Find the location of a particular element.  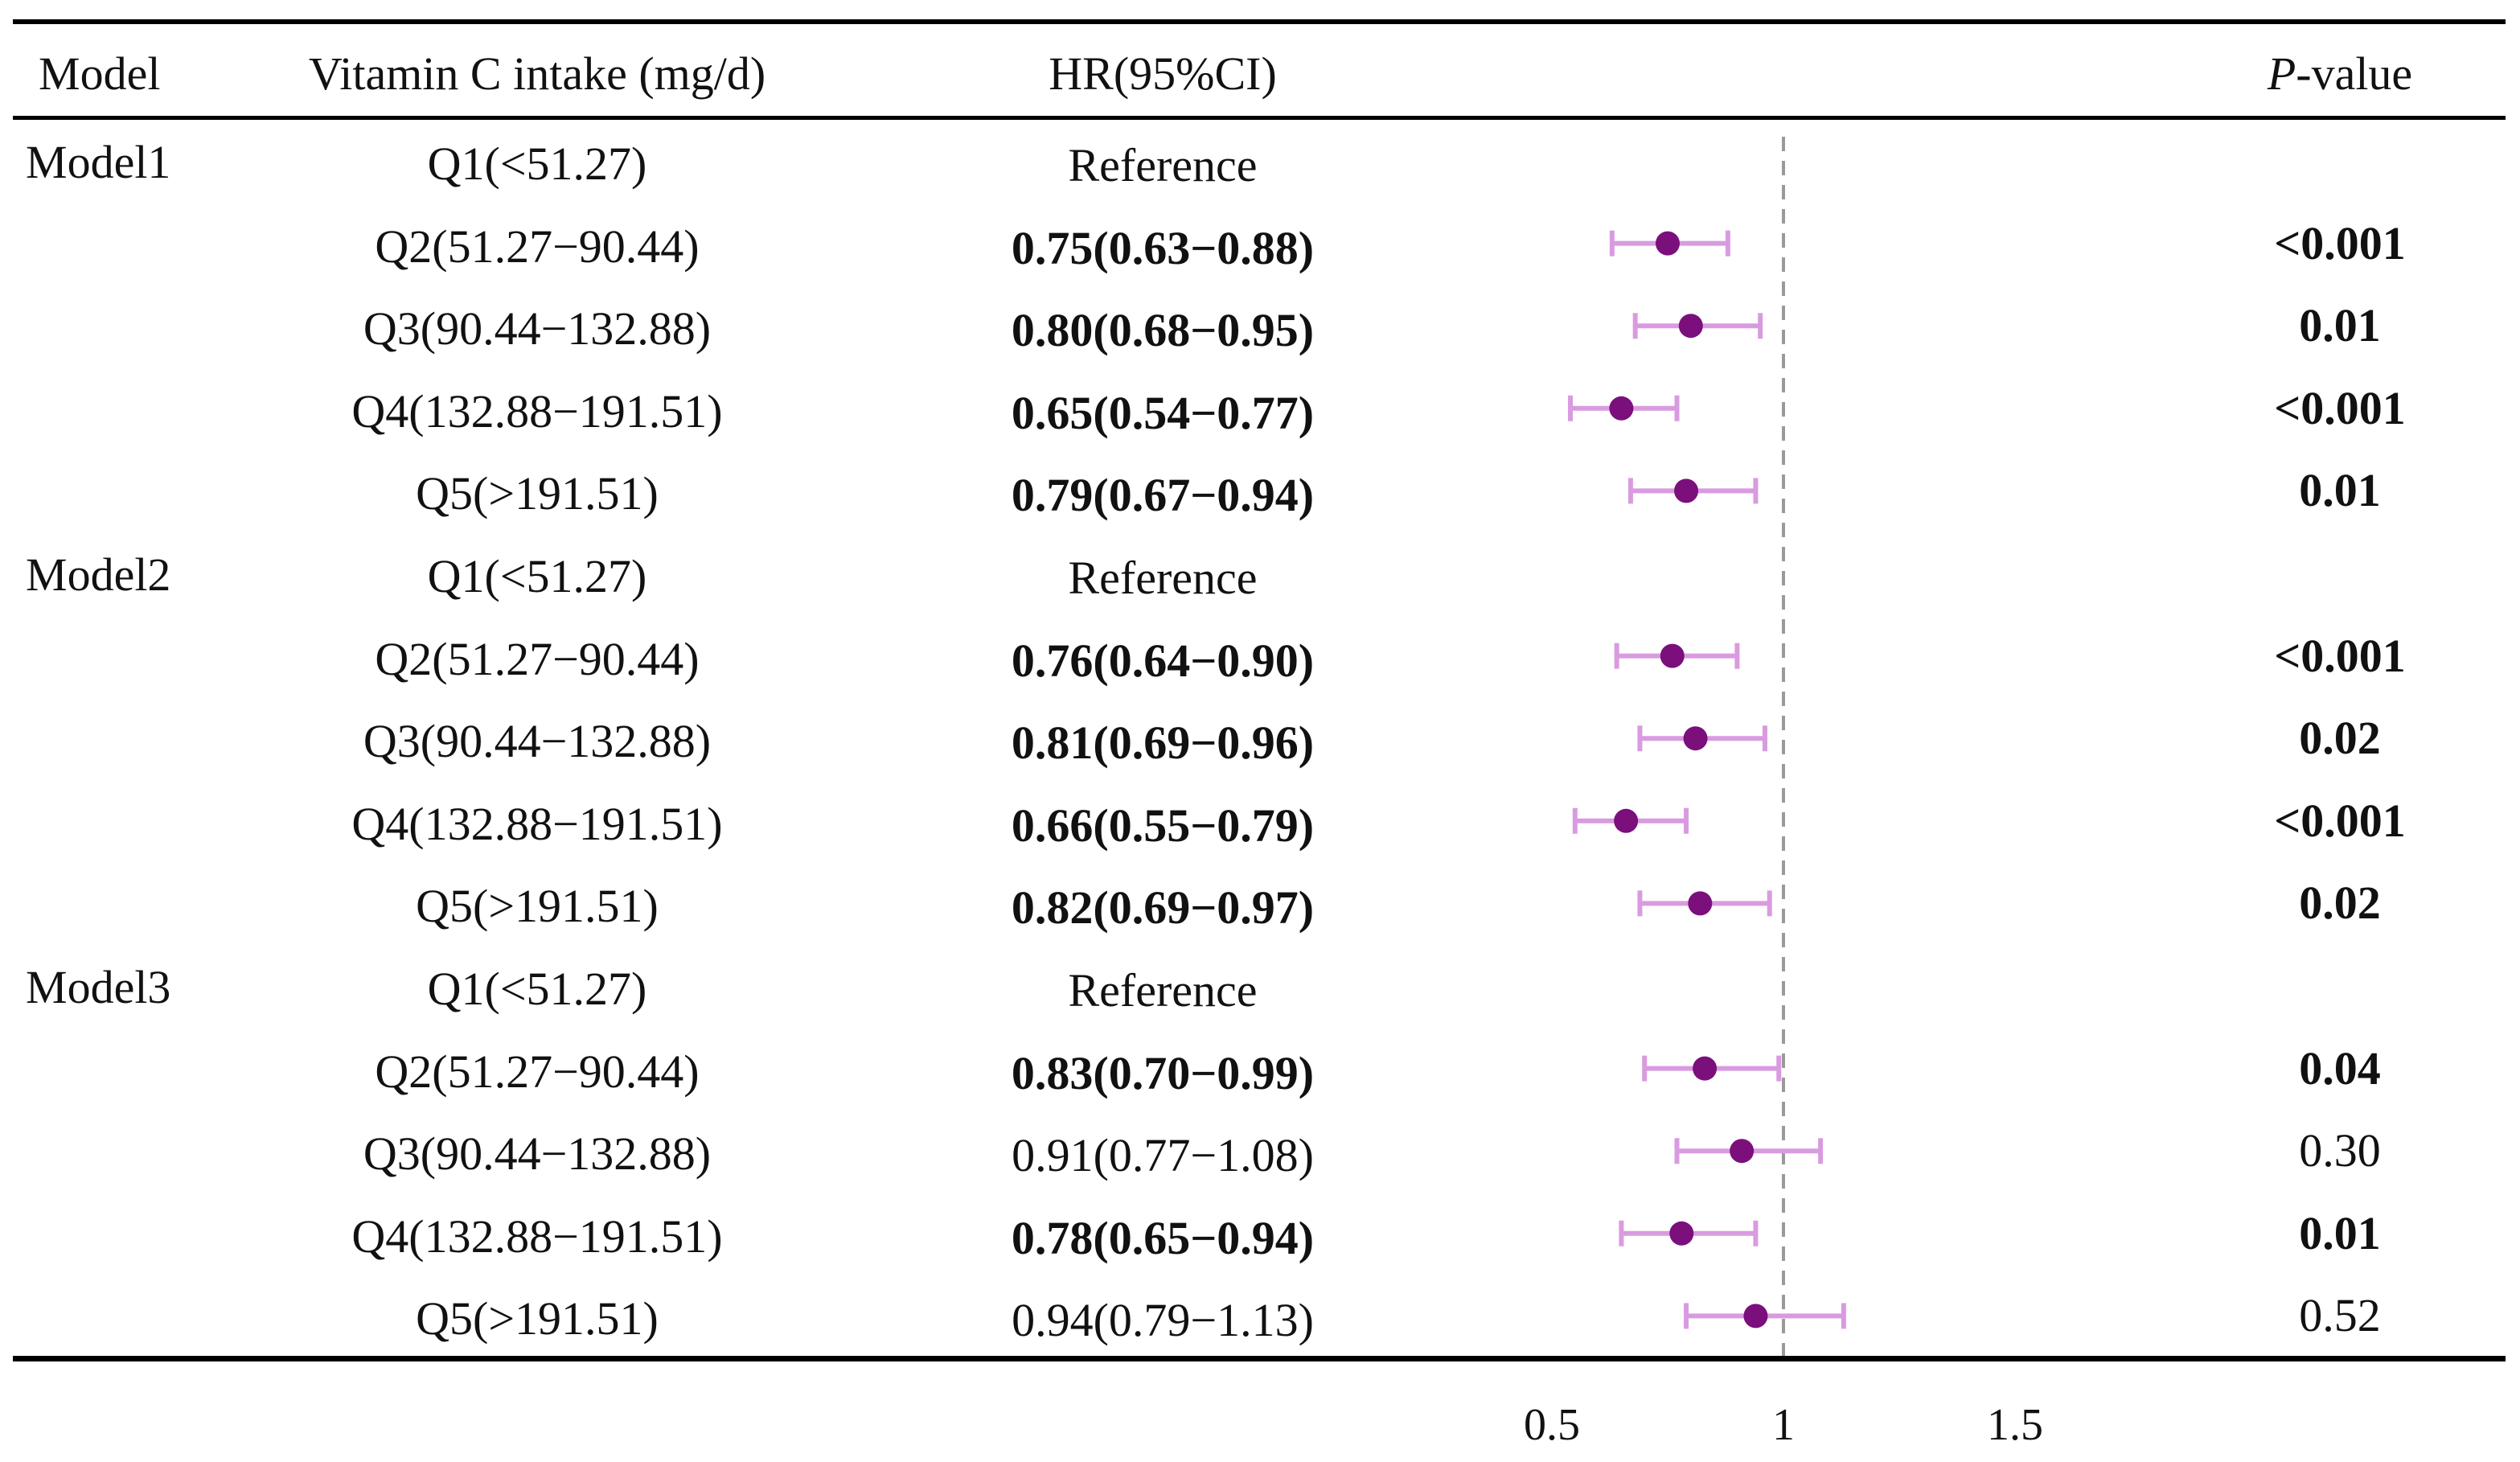

hr-ci-label: 0.81(0.69−0.96) is located at coordinates (1163, 743).